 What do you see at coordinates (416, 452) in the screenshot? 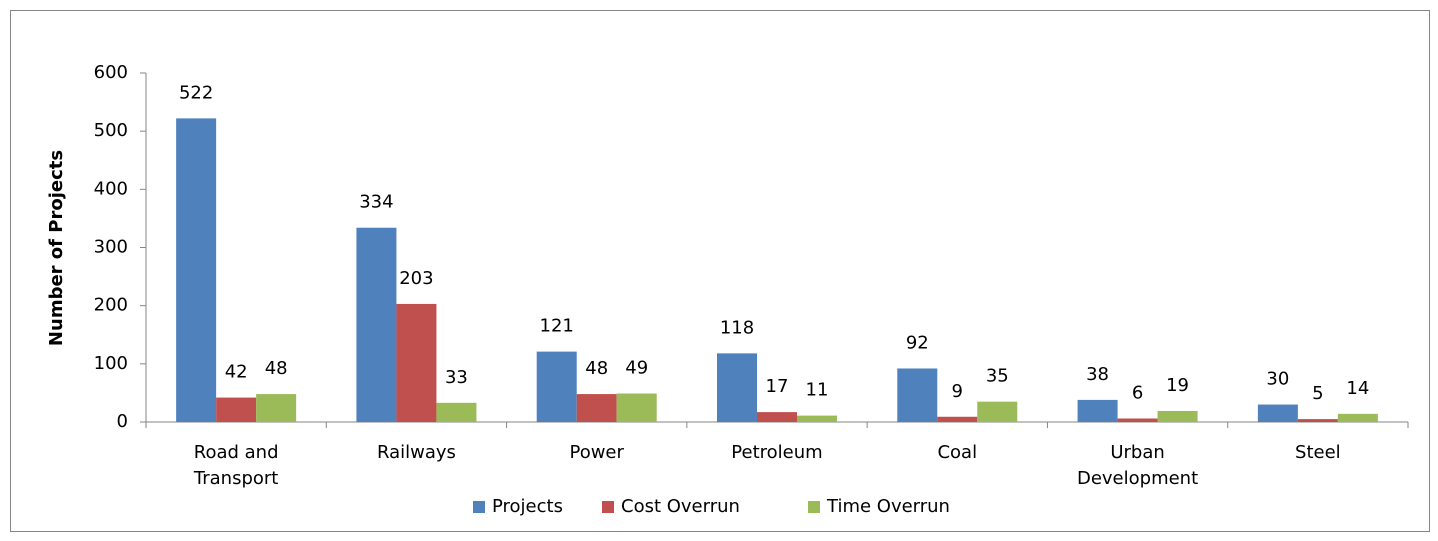
I see `x-tick-label: Railways` at bounding box center [416, 452].